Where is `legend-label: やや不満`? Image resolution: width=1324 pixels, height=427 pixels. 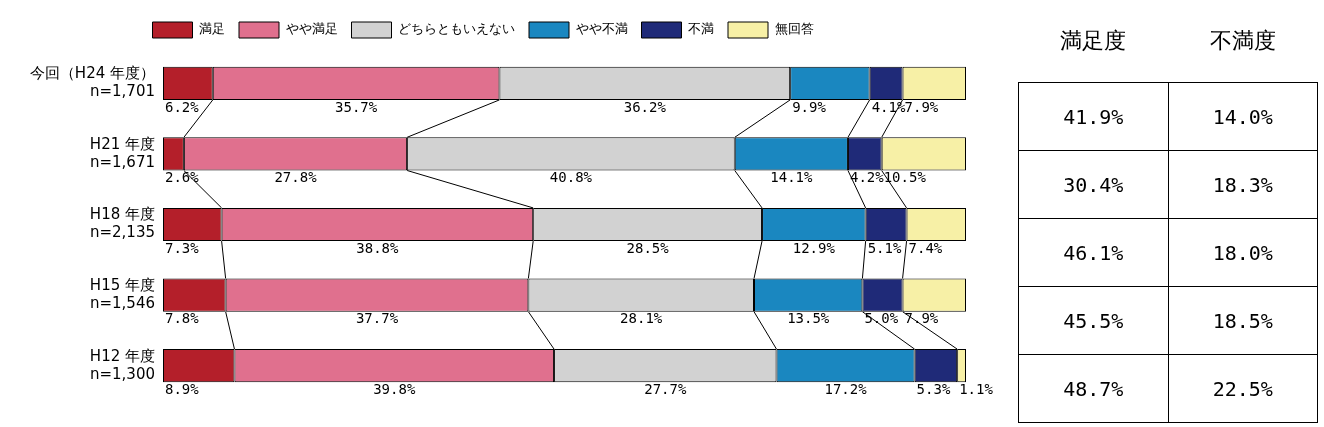 legend-label: やや不満 is located at coordinates (601, 29).